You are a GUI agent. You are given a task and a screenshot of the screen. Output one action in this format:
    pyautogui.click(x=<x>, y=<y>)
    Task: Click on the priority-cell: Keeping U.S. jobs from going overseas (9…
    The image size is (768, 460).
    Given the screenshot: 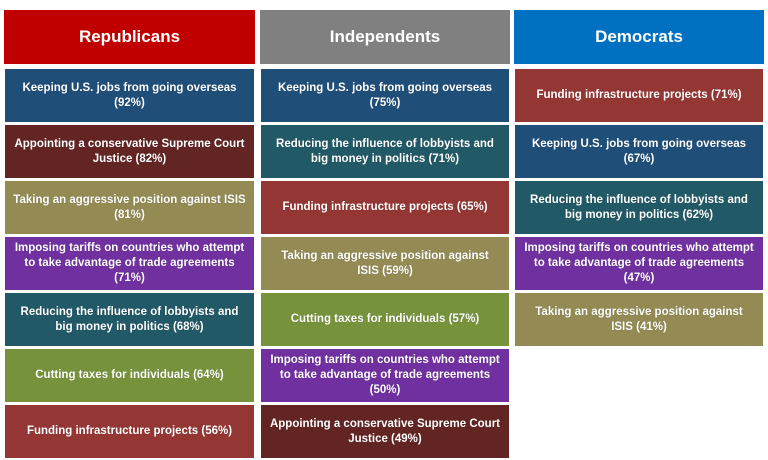 What is the action you would take?
    pyautogui.click(x=129, y=95)
    